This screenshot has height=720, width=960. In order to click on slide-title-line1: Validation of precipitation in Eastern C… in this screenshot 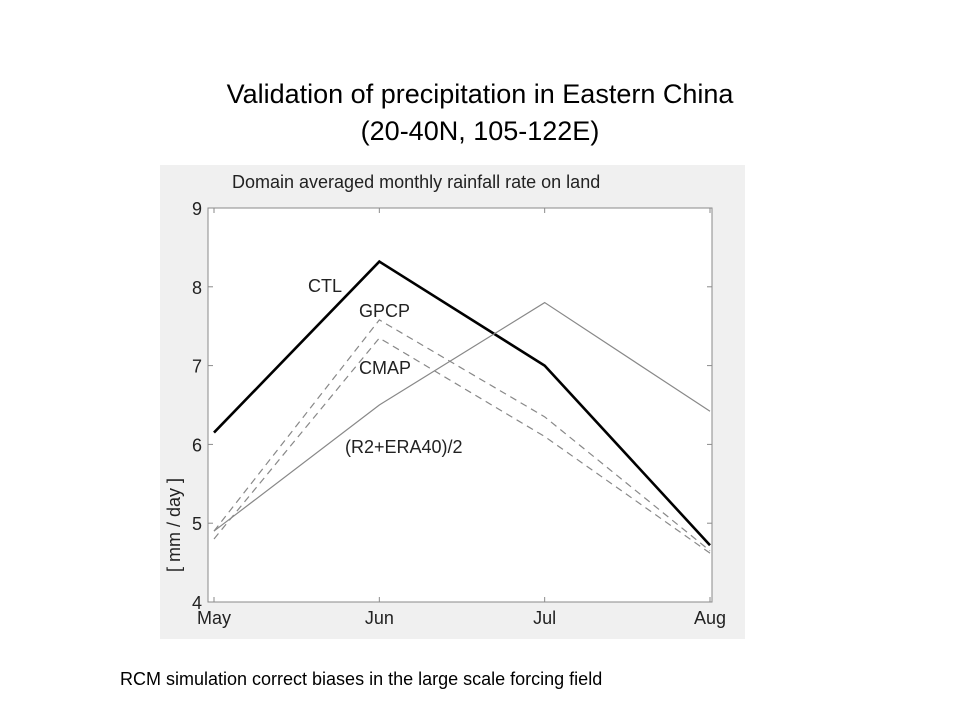, I will do `click(480, 94)`.